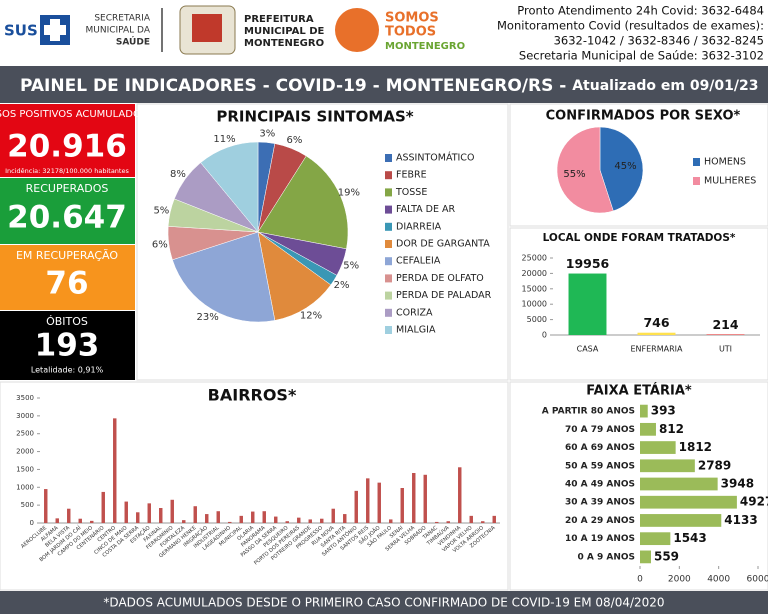  Describe the element at coordinates (600, 485) in the screenshot. I see `y-tick-label: 40 A 49 ANOS` at that location.